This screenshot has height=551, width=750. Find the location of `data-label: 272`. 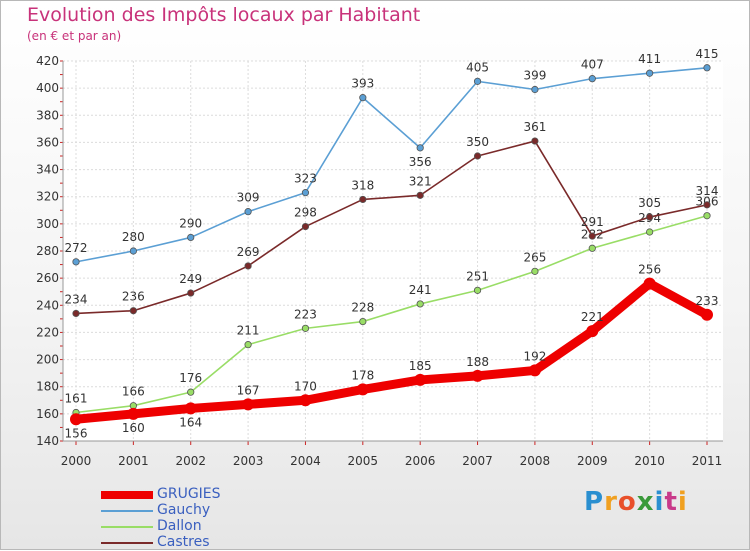

data-label: 272 is located at coordinates (76, 248).